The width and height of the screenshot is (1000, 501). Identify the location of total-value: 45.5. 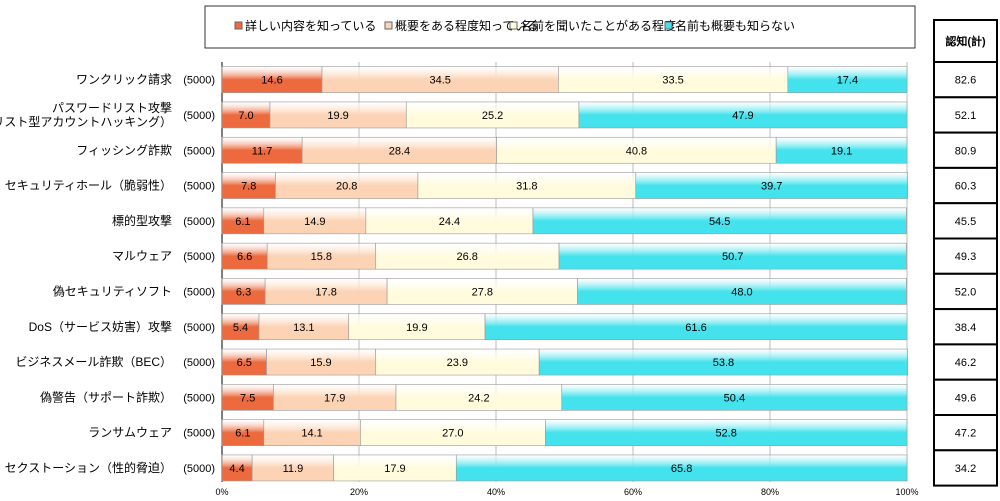
(965, 222).